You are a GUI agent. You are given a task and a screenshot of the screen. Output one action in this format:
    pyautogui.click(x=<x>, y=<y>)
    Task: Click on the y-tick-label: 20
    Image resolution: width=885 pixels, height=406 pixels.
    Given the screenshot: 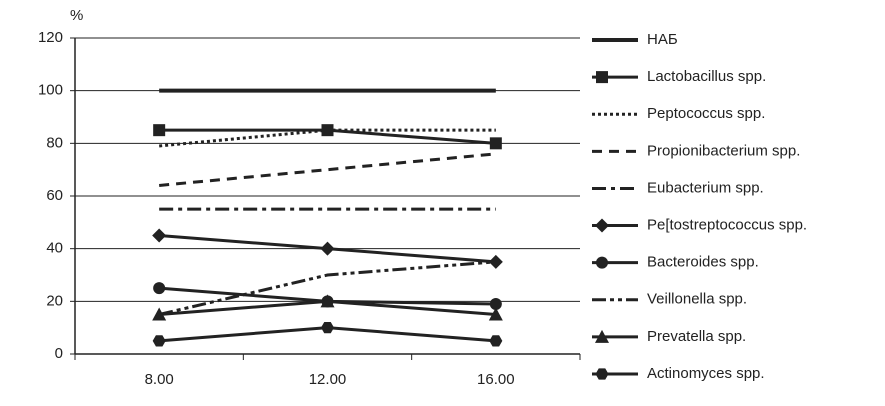 What is the action you would take?
    pyautogui.click(x=54, y=300)
    